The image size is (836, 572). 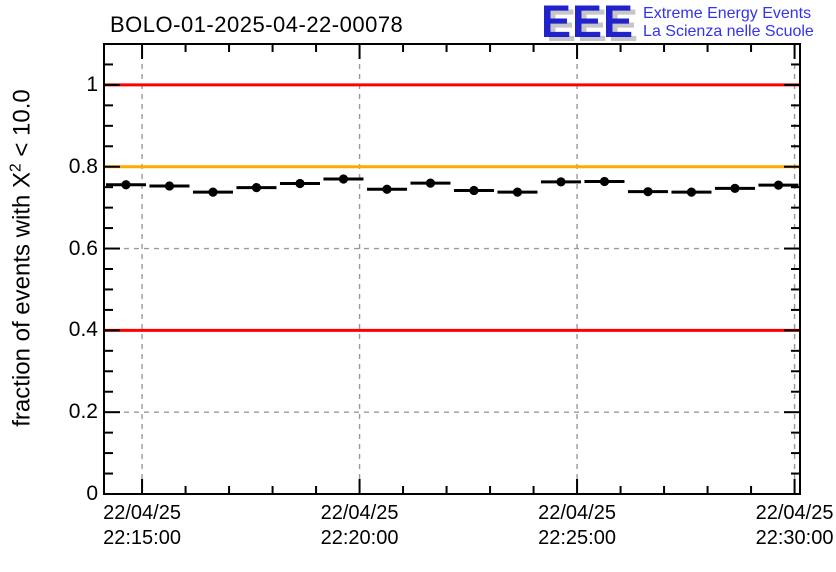 I want to click on eee-logo-acronym: EEE, so click(x=588, y=23).